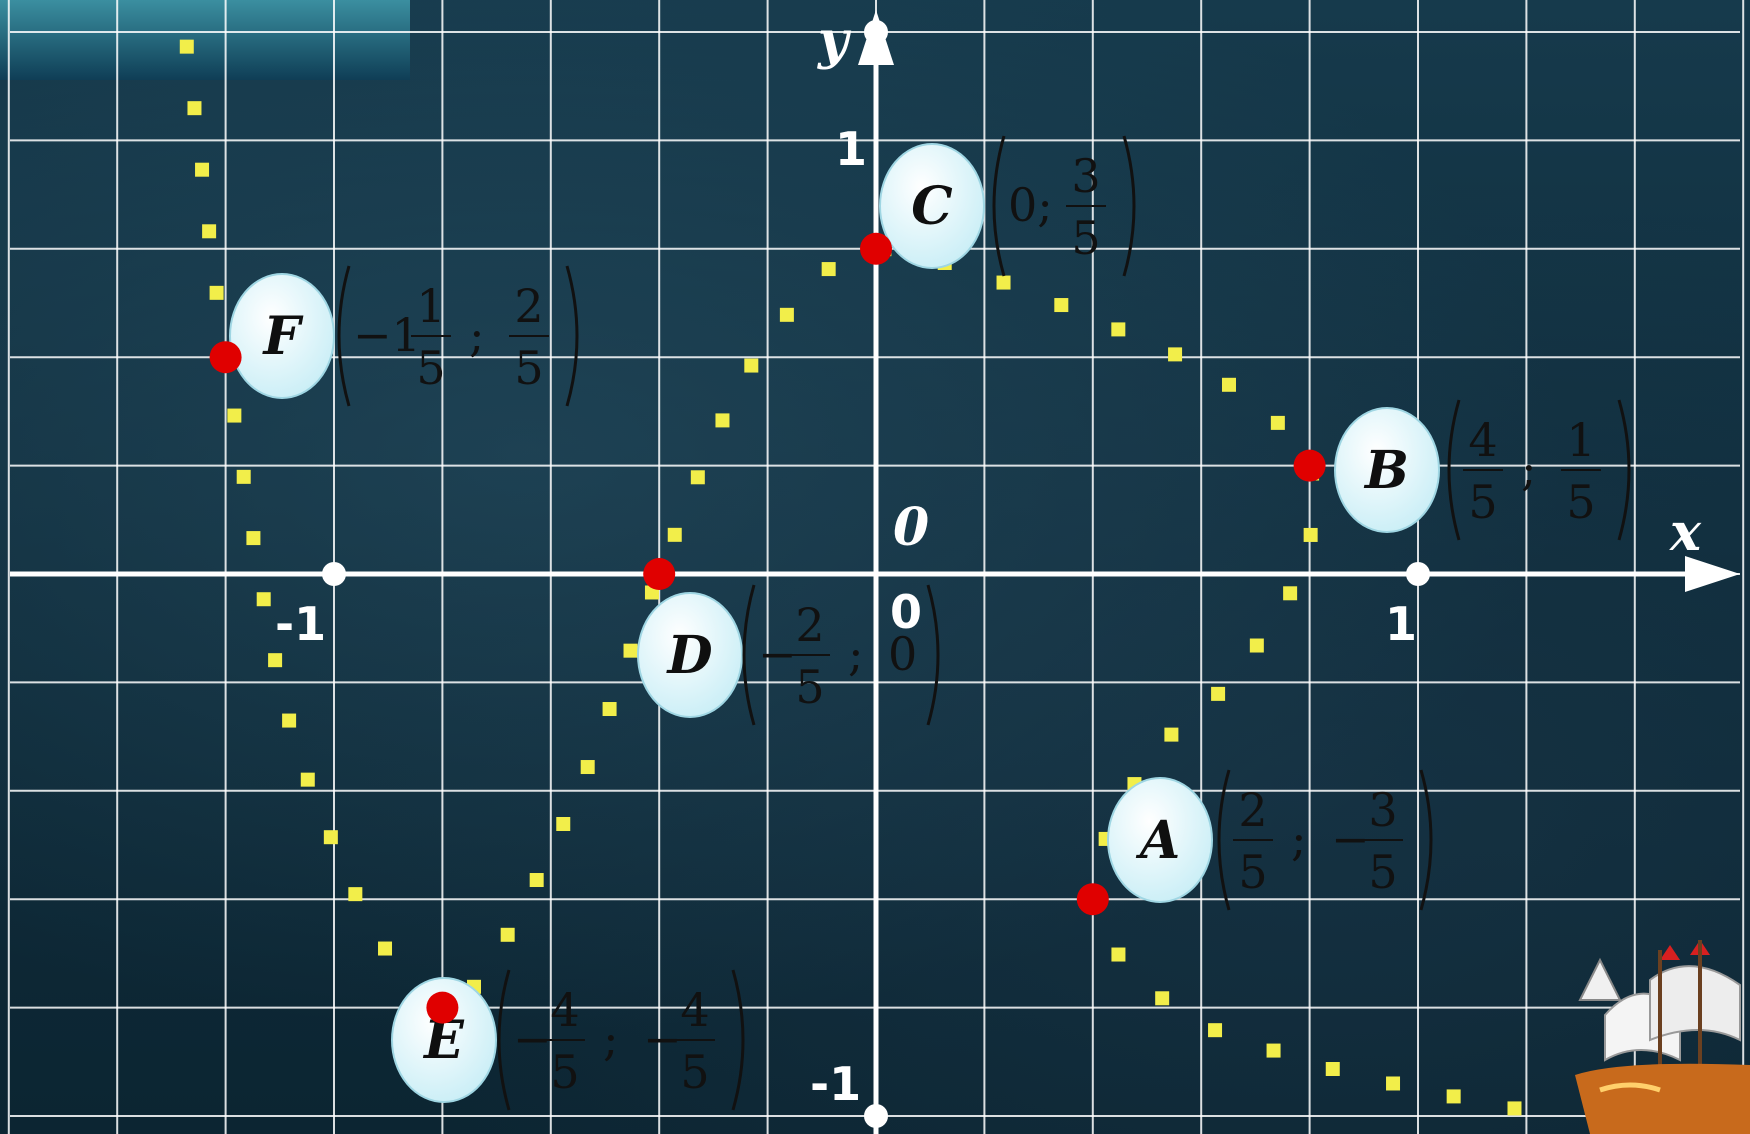 This screenshot has width=1750, height=1134. Describe the element at coordinates (1662, 1037) in the screenshot. I see `ship-icon` at that location.